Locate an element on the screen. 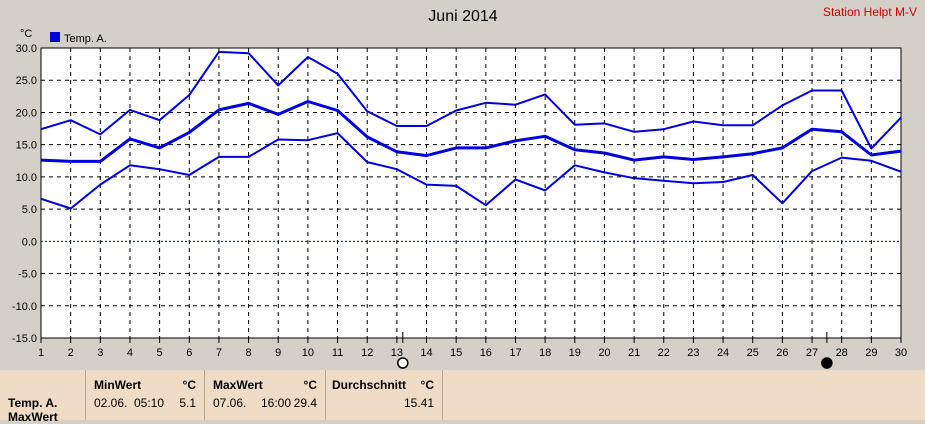 The height and width of the screenshot is (424, 925). y-tick-label: 0.0 is located at coordinates (29, 242).